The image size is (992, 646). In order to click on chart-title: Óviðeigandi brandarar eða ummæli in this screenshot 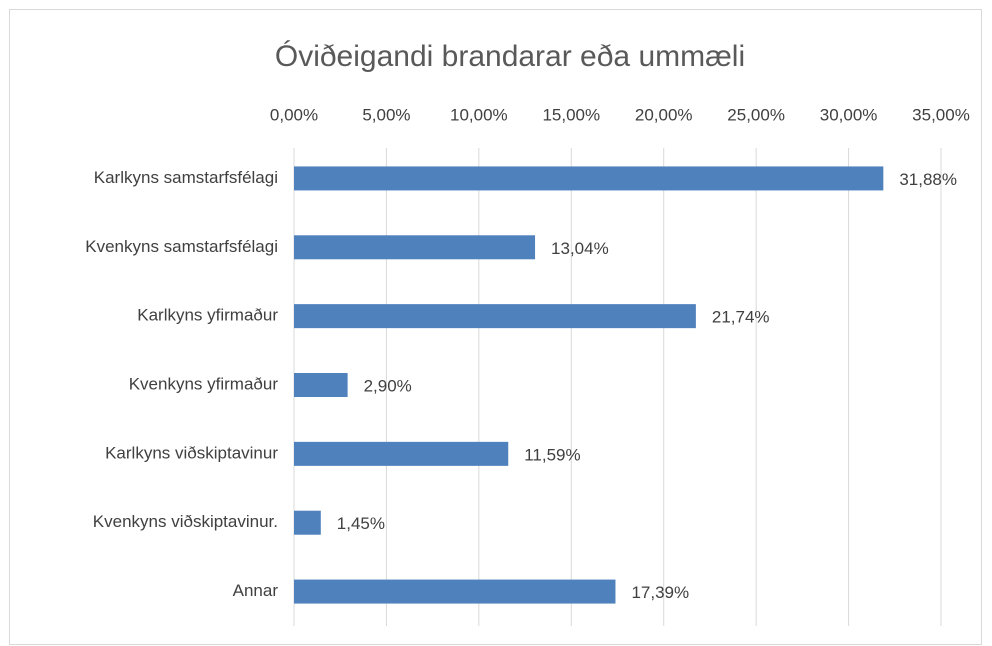, I will do `click(510, 56)`.